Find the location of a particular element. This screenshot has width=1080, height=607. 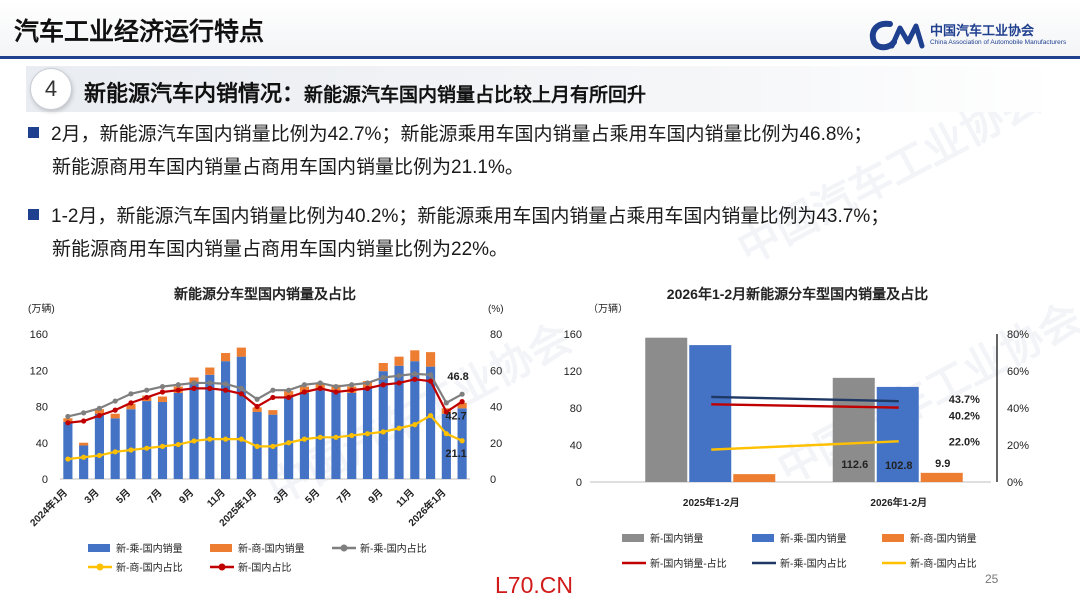

left-tick-label: 0 is located at coordinates (579, 483).